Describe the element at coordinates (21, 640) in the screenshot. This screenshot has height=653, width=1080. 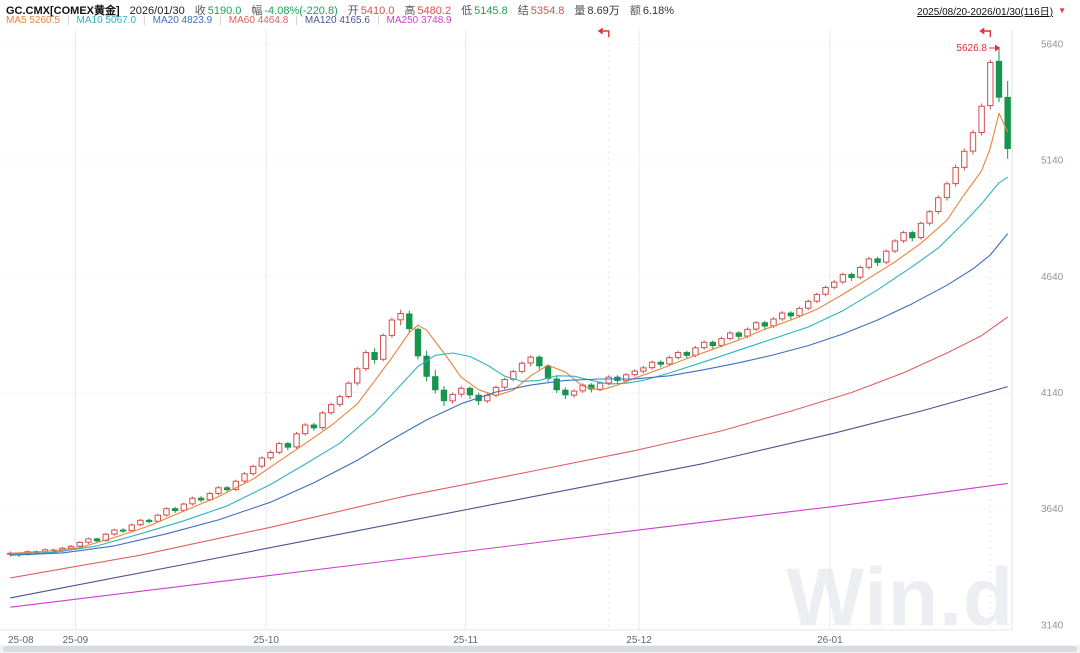
I see `x-tick-label: 25-08` at that location.